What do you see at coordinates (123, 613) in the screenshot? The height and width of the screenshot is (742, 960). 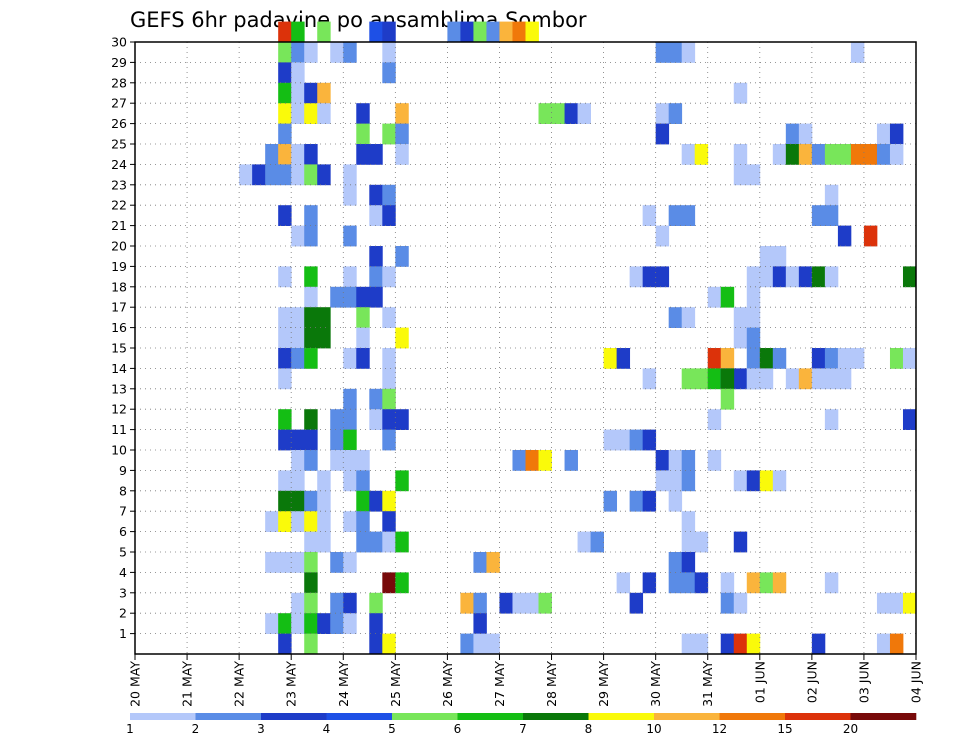 I see `y-tick-label: 2` at bounding box center [123, 613].